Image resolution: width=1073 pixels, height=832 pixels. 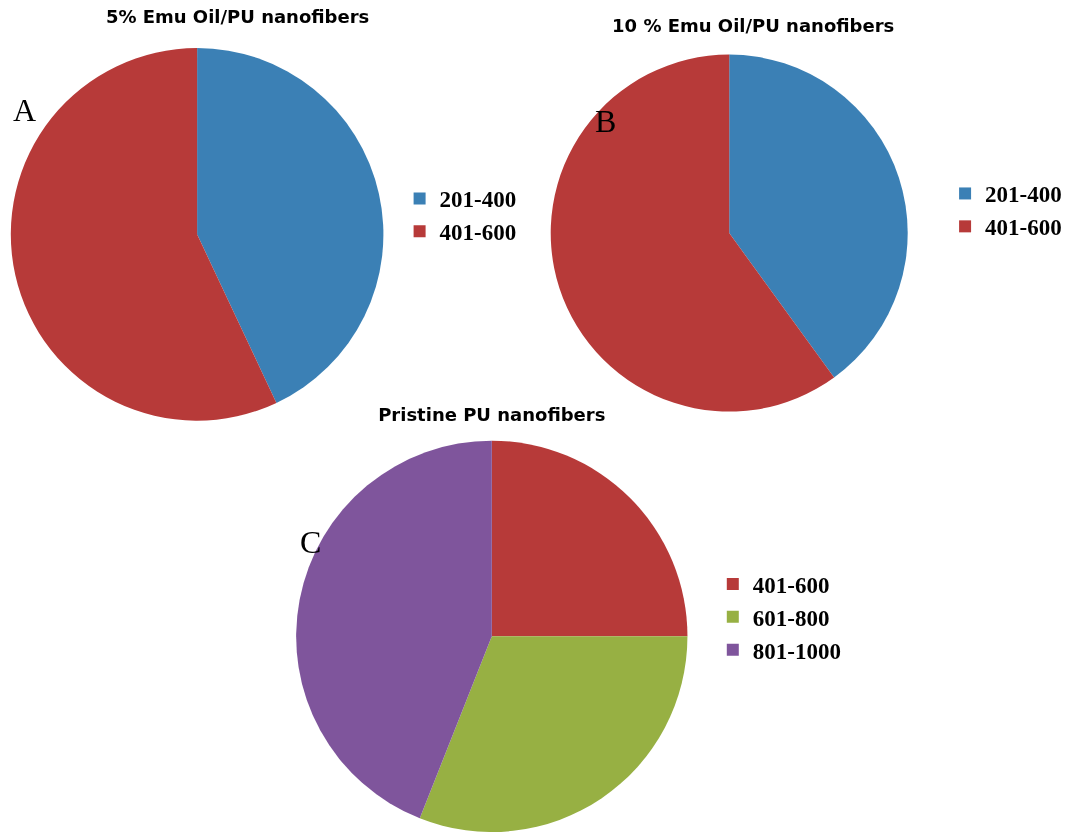 What do you see at coordinates (311, 542) in the screenshot?
I see `text: C` at bounding box center [311, 542].